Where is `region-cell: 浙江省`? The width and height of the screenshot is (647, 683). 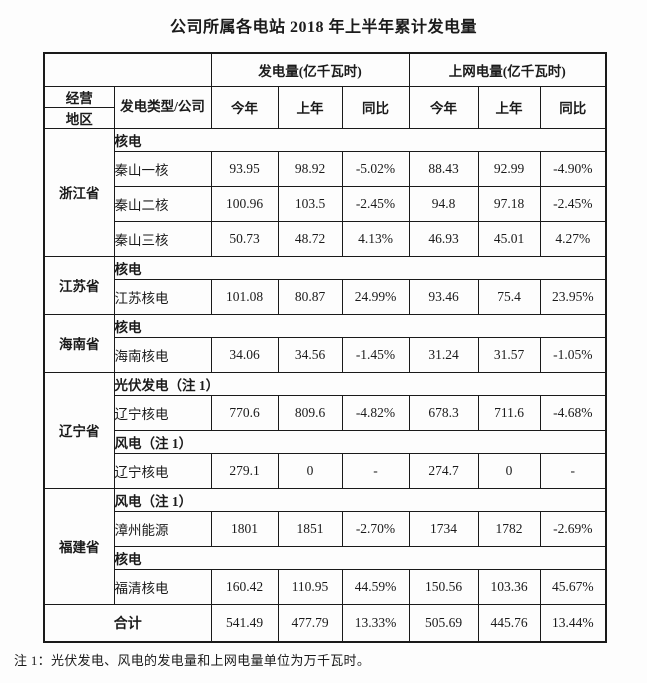 region-cell: 浙江省 is located at coordinates (79, 192).